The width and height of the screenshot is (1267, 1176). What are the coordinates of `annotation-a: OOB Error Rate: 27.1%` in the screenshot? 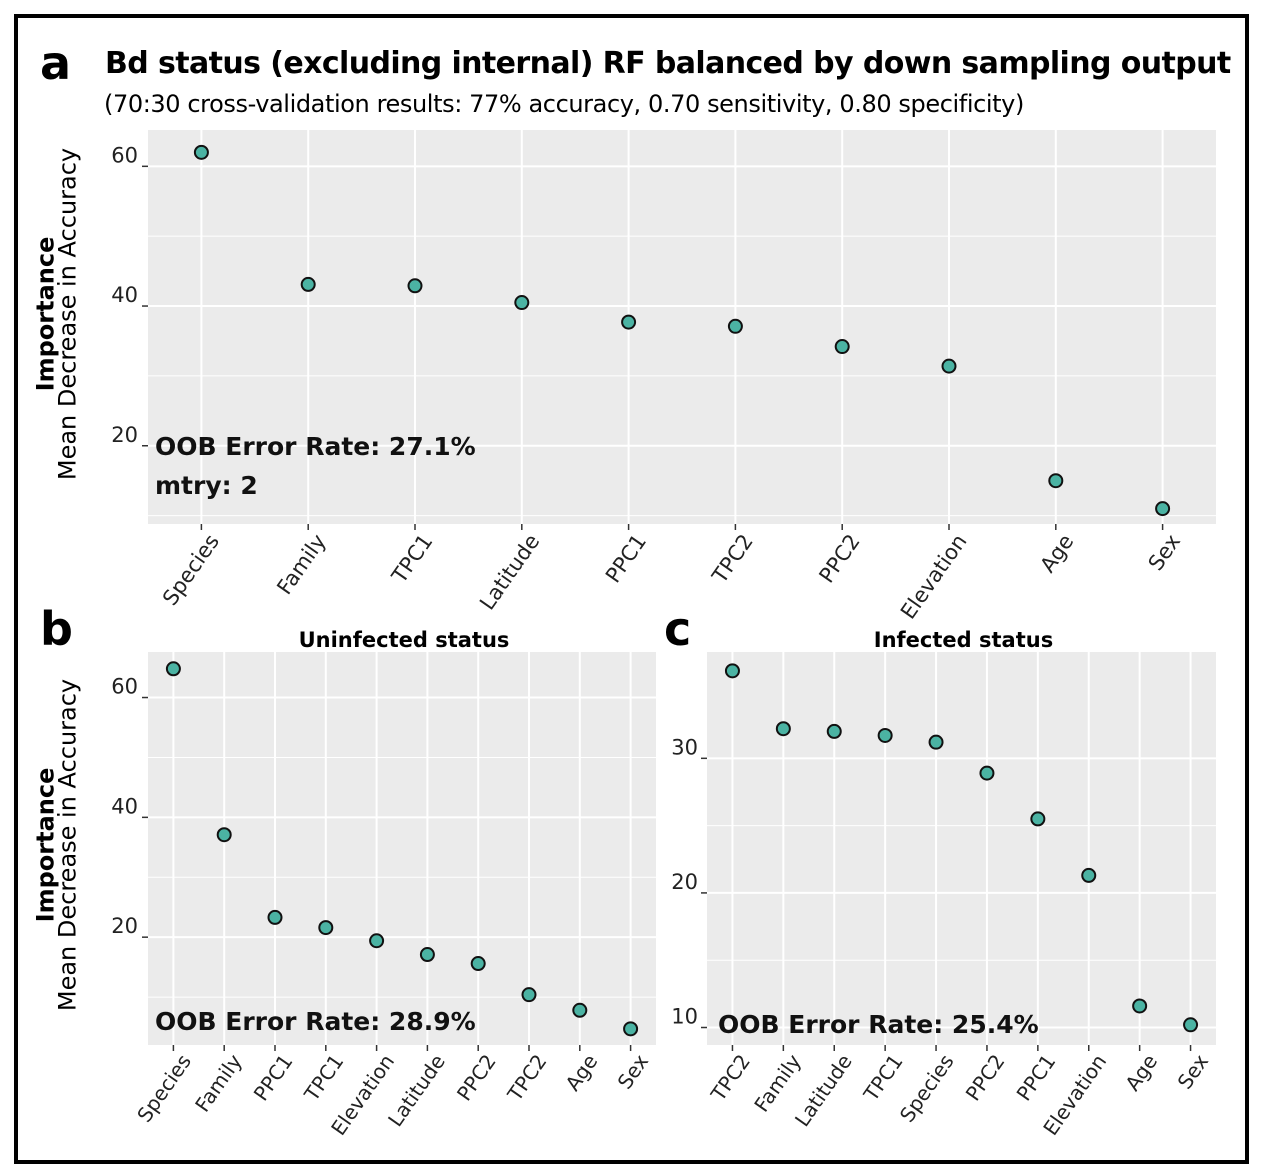 It's located at (315, 446).